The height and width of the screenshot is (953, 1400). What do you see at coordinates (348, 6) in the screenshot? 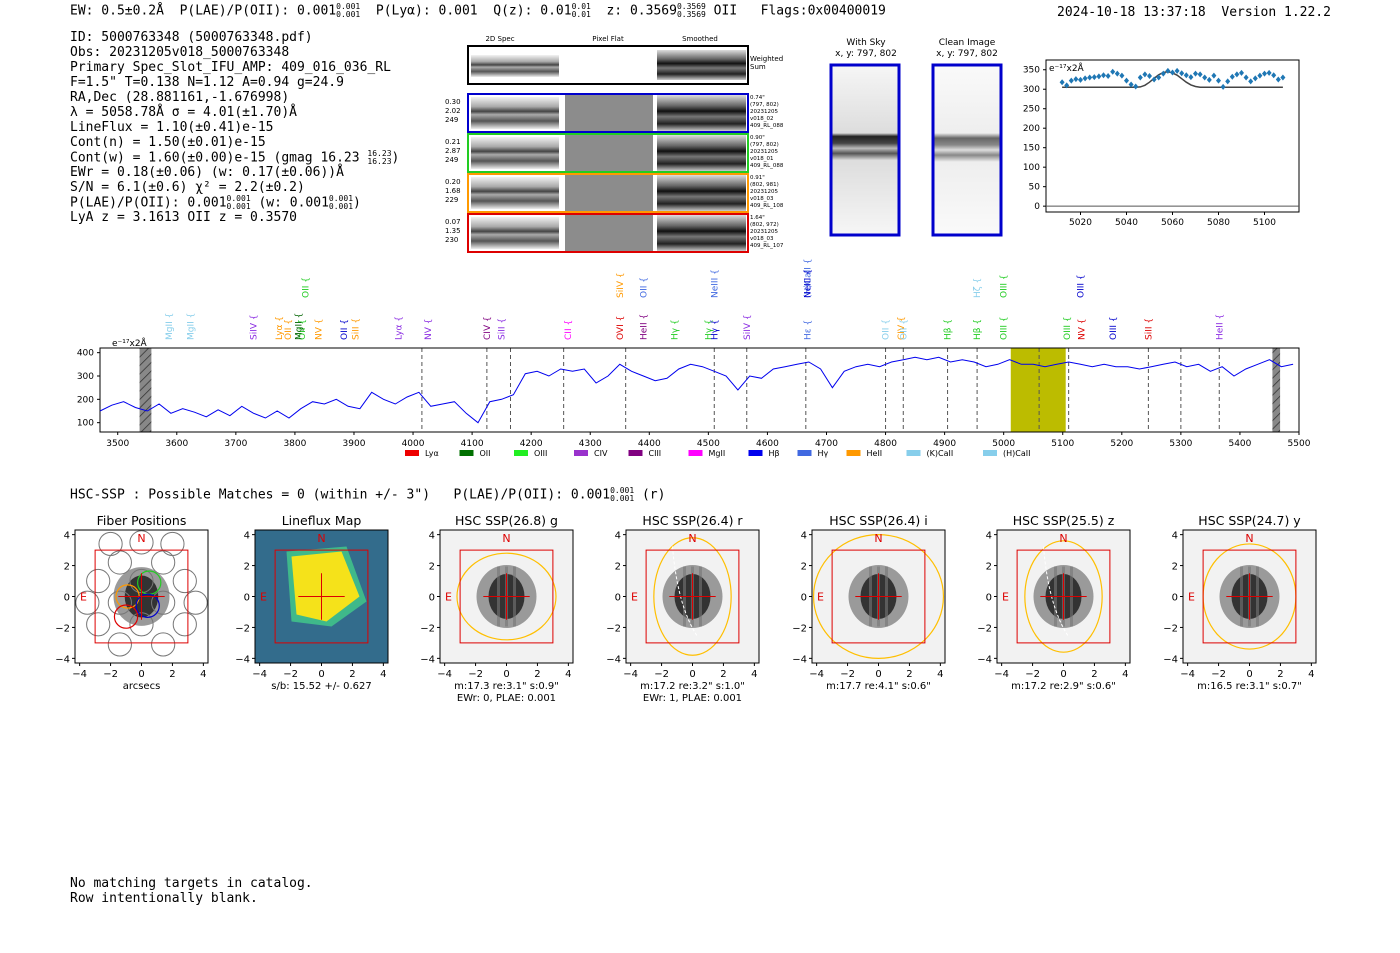
I see `plae-up: 0.001` at bounding box center [348, 6].